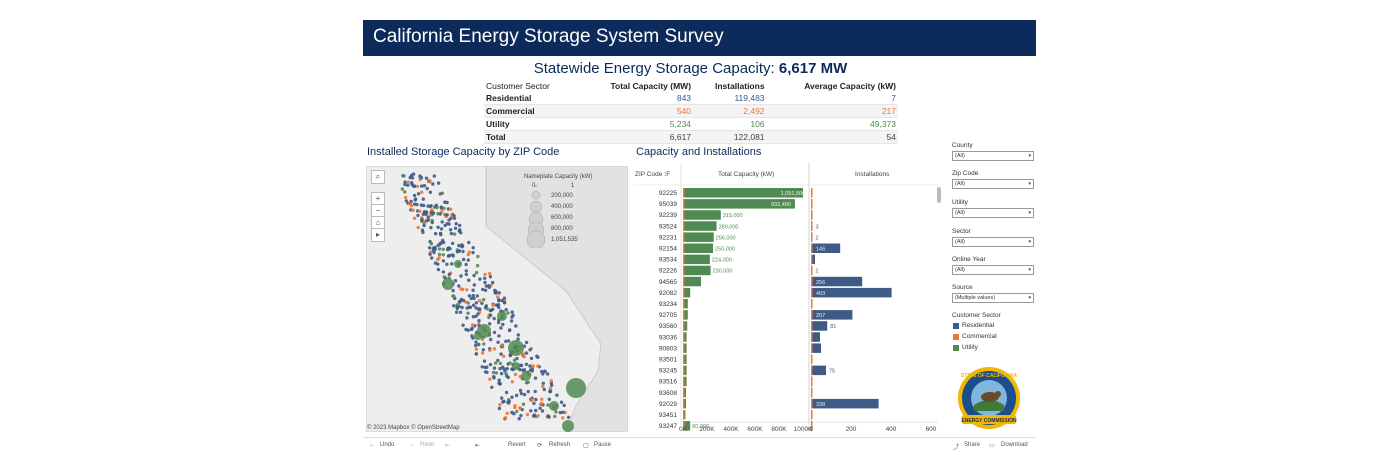  I want to click on legend-utility: Utility, so click(970, 347).